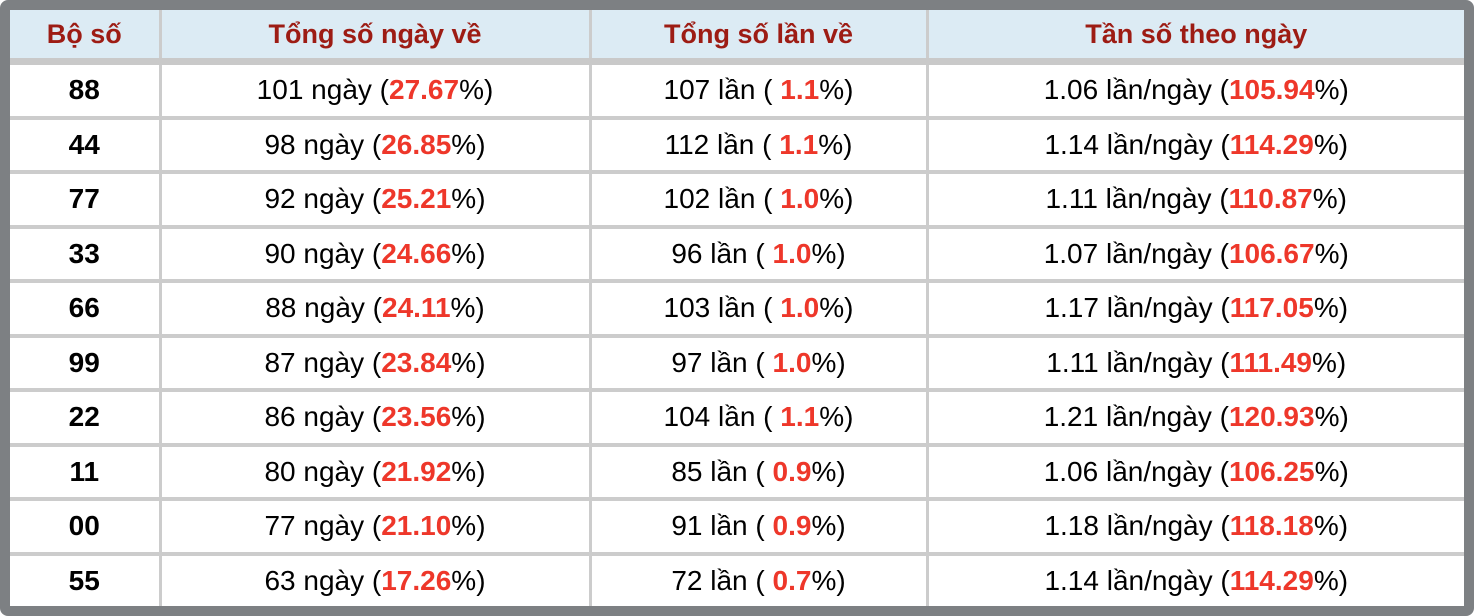 The height and width of the screenshot is (616, 1474). What do you see at coordinates (1071, 90) in the screenshot?
I see `frequency-value: 1.06` at bounding box center [1071, 90].